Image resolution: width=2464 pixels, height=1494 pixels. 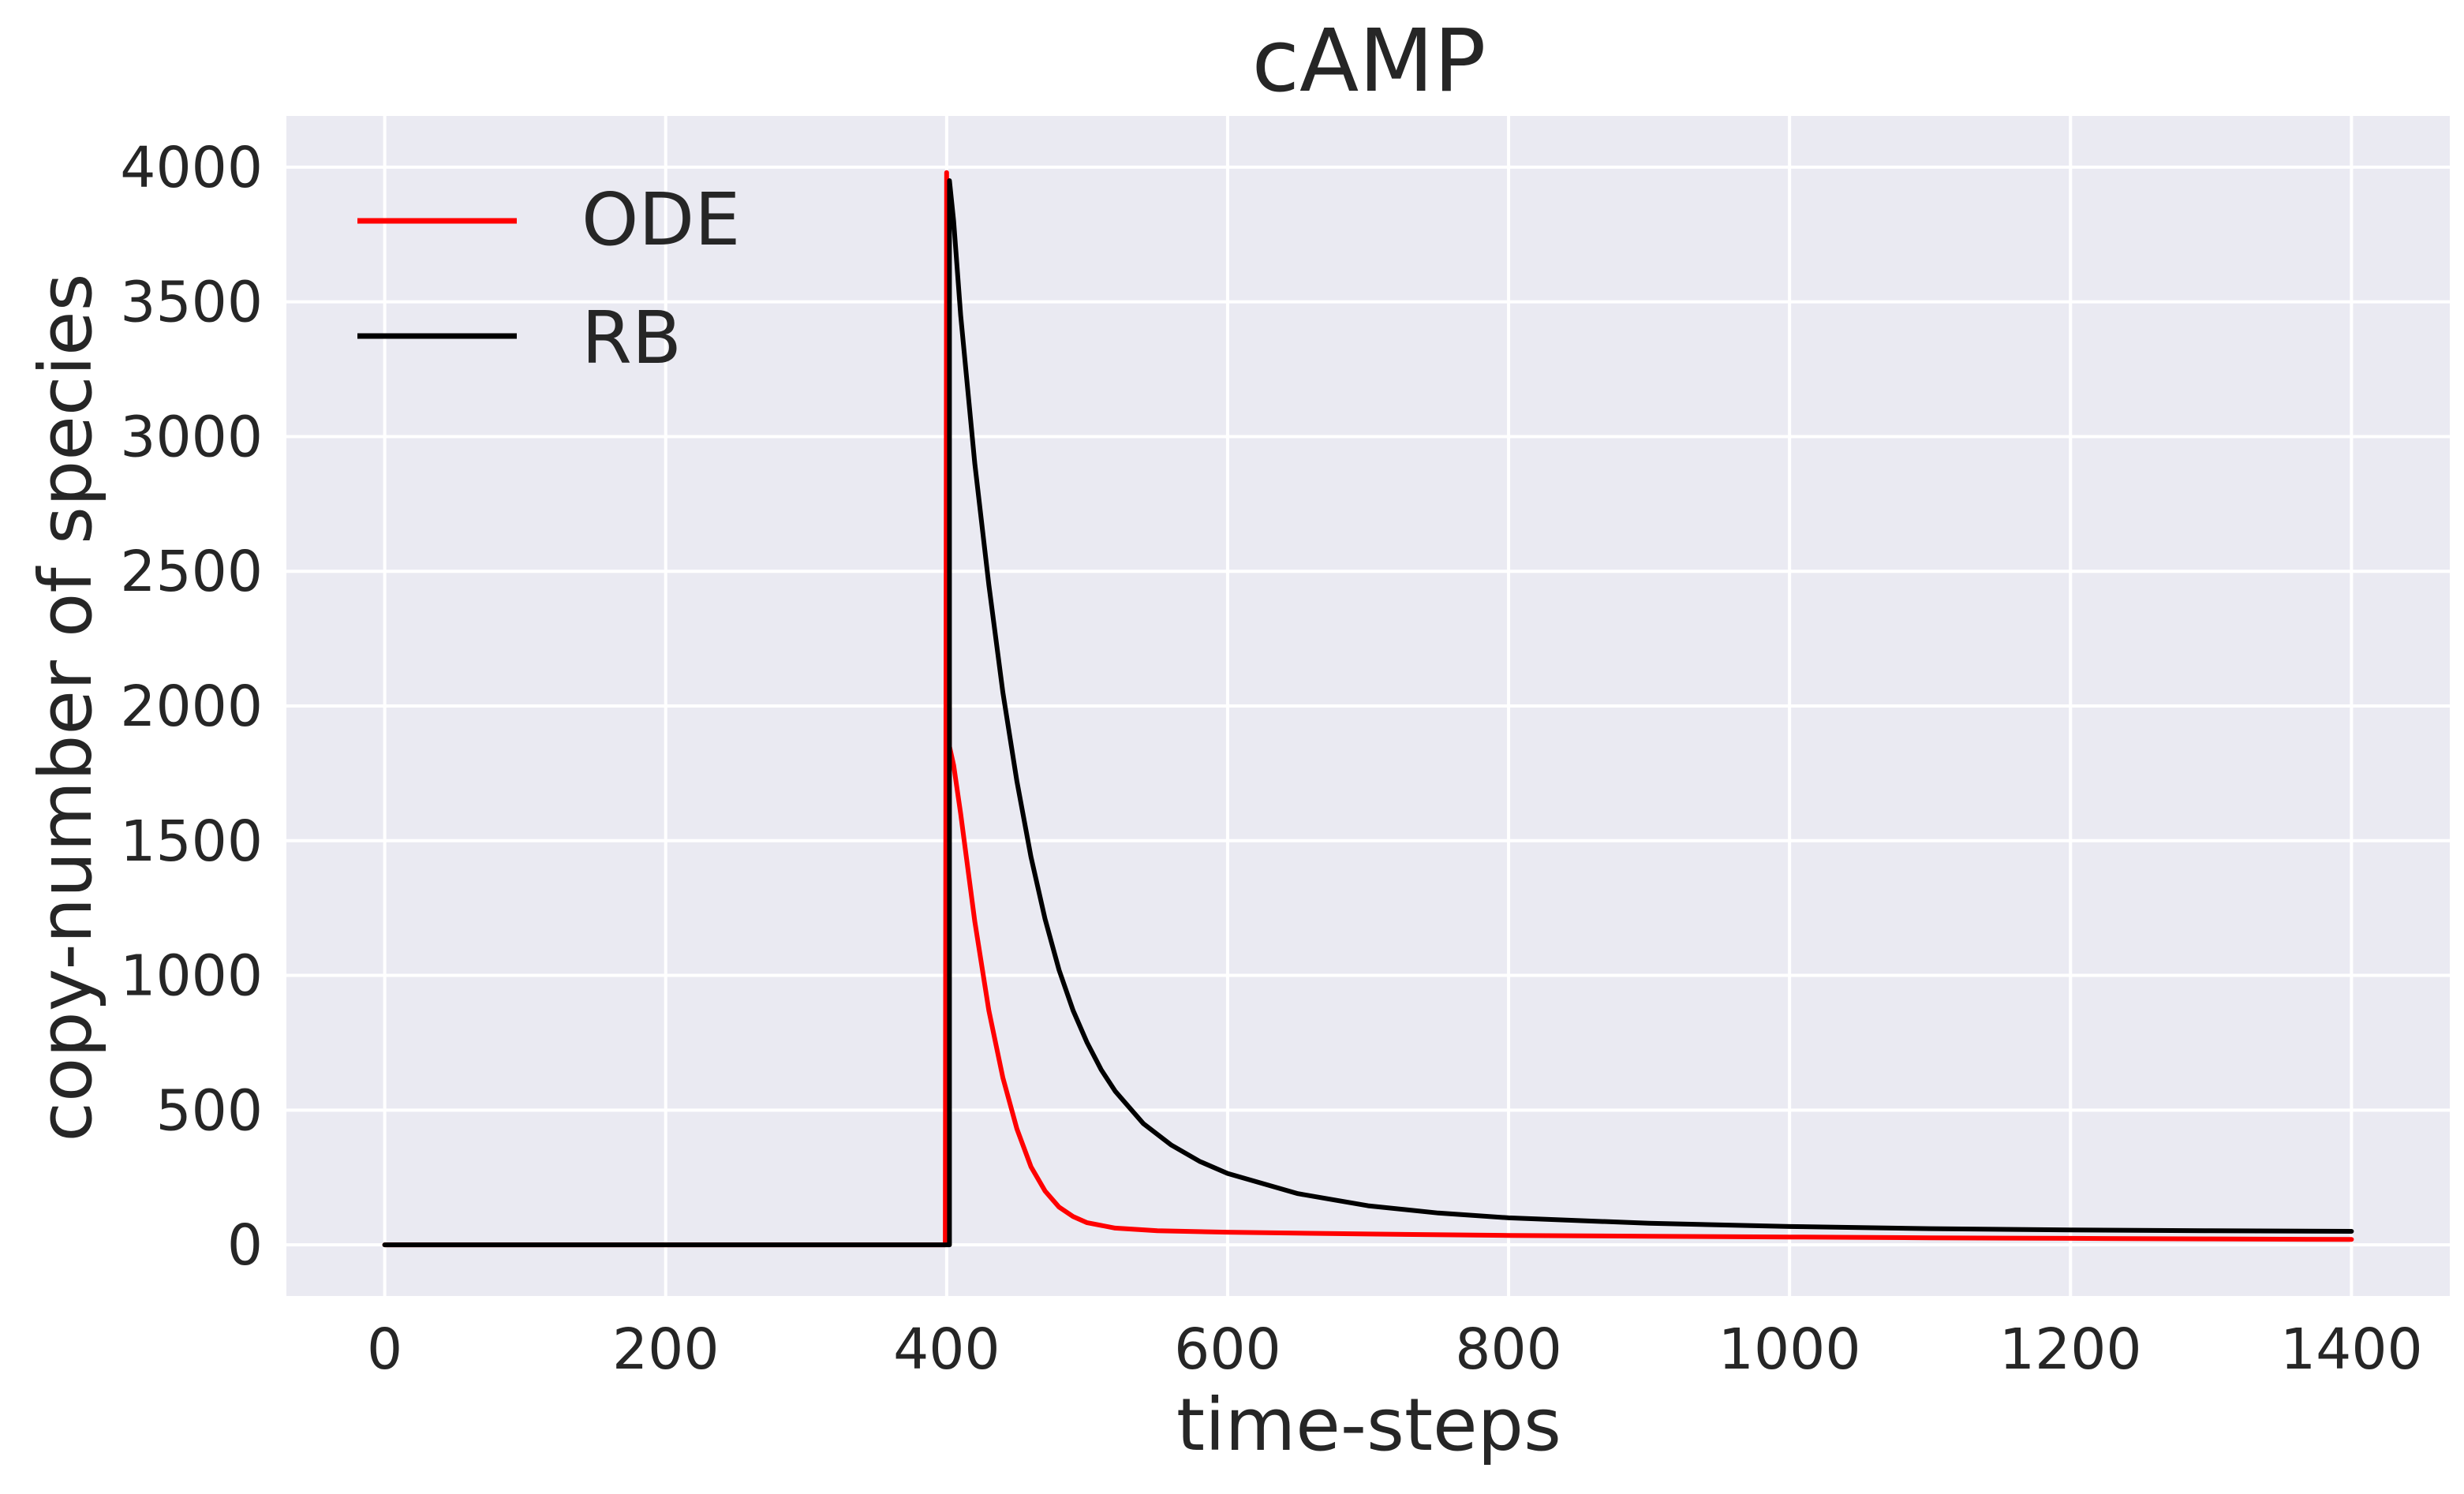 What do you see at coordinates (660, 220) in the screenshot?
I see `legend-label-ode: ODE` at bounding box center [660, 220].